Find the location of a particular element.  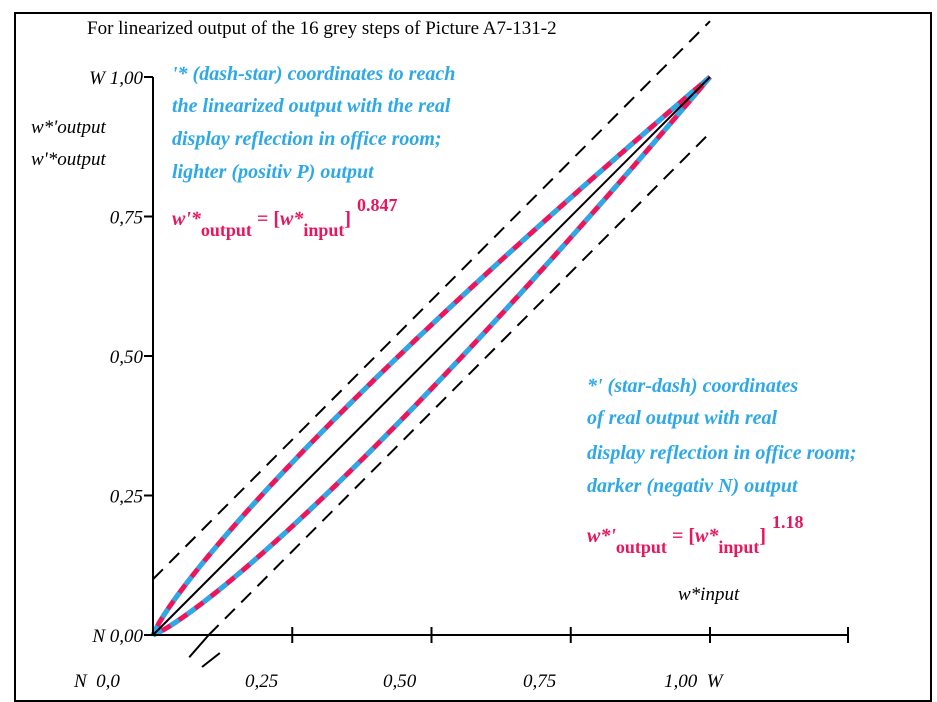

x-axis-label: w*input is located at coordinates (709, 594).